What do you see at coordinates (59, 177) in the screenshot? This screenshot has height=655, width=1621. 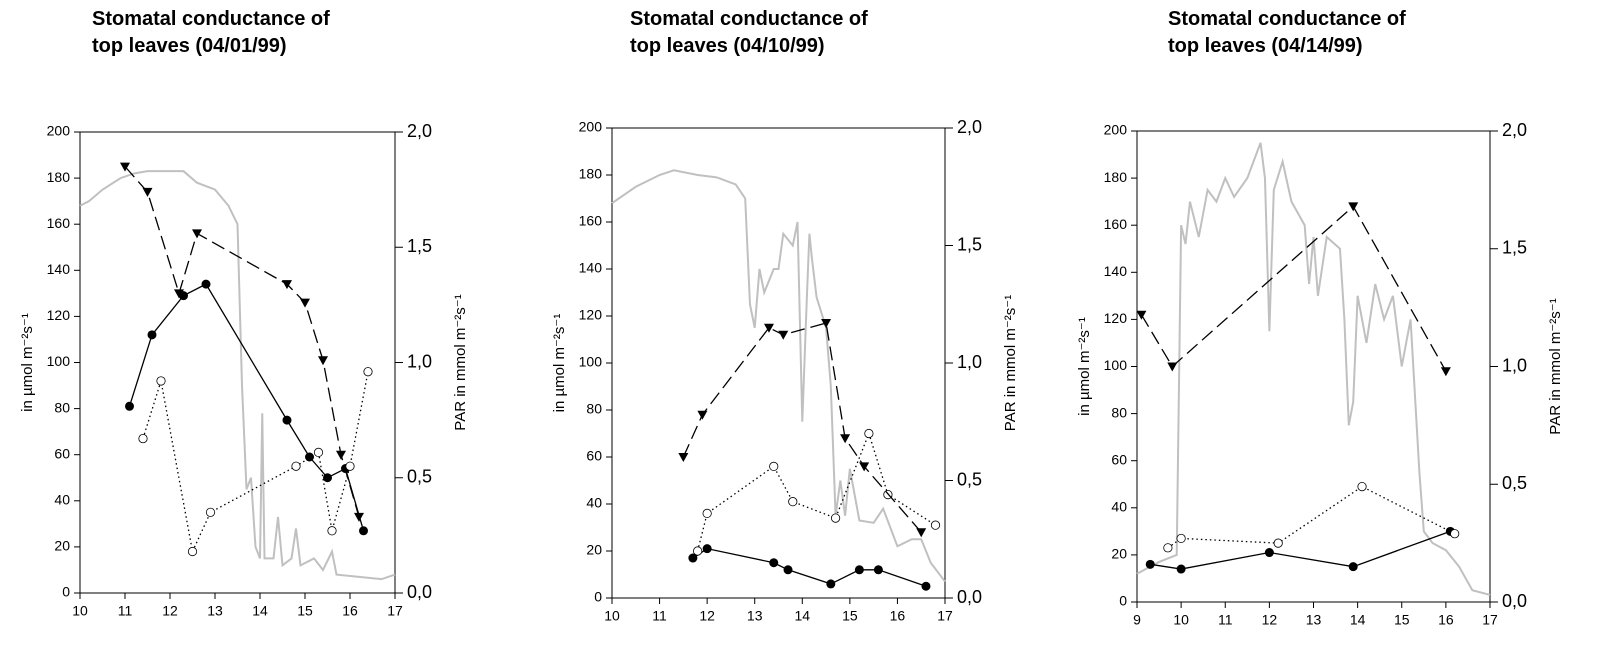 I see `y-tick-label: 180` at bounding box center [59, 177].